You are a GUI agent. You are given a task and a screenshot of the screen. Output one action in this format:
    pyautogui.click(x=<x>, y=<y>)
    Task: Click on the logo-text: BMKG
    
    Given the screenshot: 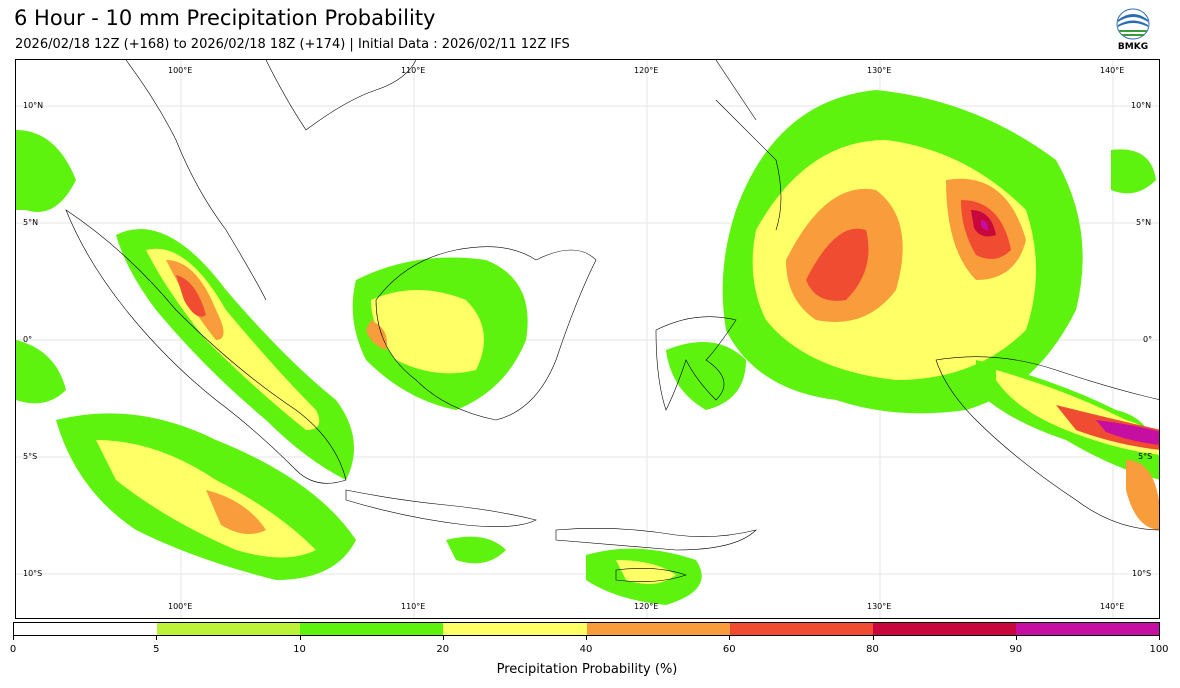 What is the action you would take?
    pyautogui.click(x=1133, y=47)
    